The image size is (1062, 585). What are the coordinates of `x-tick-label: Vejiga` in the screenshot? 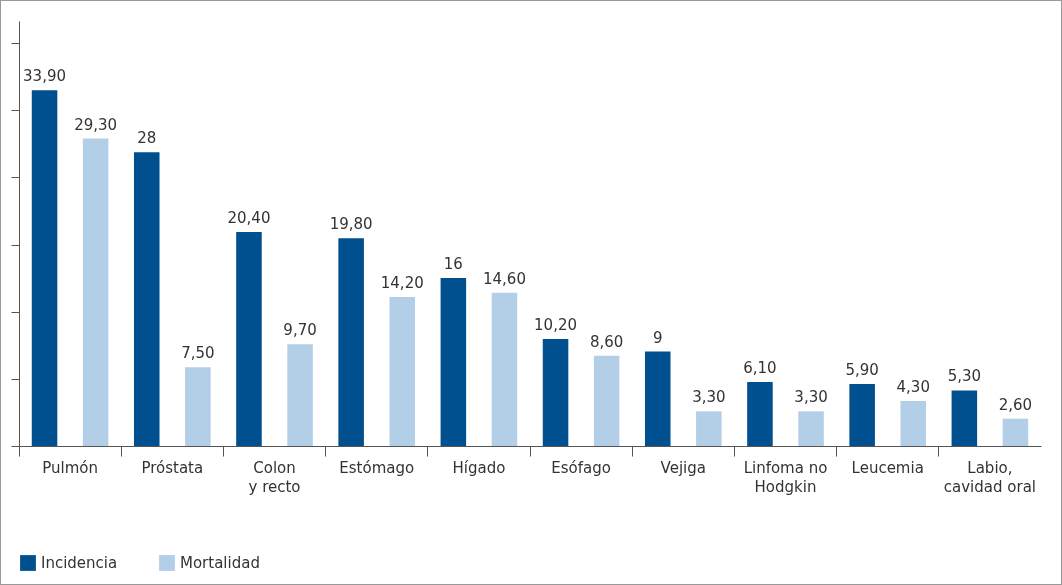 It's located at (683, 467).